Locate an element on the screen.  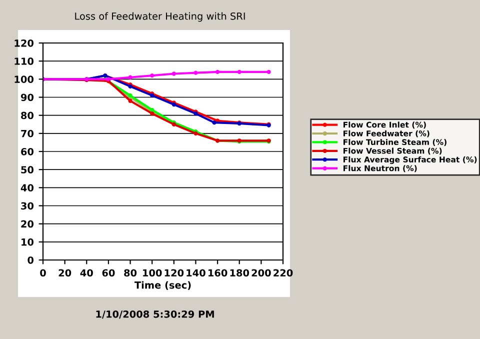
x-tick-label: 20 is located at coordinates (65, 273).